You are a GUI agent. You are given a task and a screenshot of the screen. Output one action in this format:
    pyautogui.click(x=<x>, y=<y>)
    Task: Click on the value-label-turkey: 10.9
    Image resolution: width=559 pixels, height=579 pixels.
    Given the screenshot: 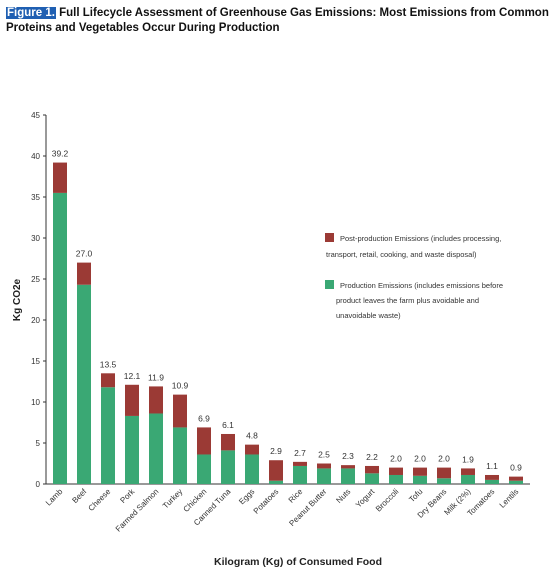 What is the action you would take?
    pyautogui.click(x=180, y=386)
    